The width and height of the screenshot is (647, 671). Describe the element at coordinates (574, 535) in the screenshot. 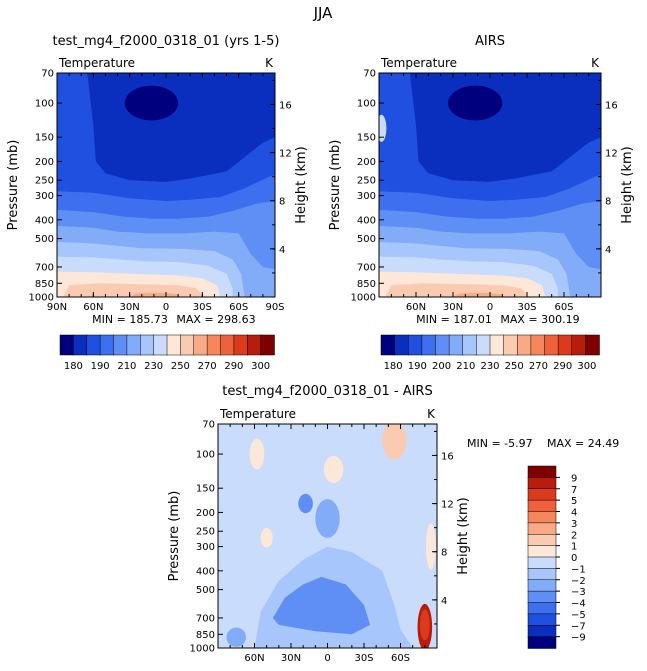

I see `colorbar-label: 2` at that location.